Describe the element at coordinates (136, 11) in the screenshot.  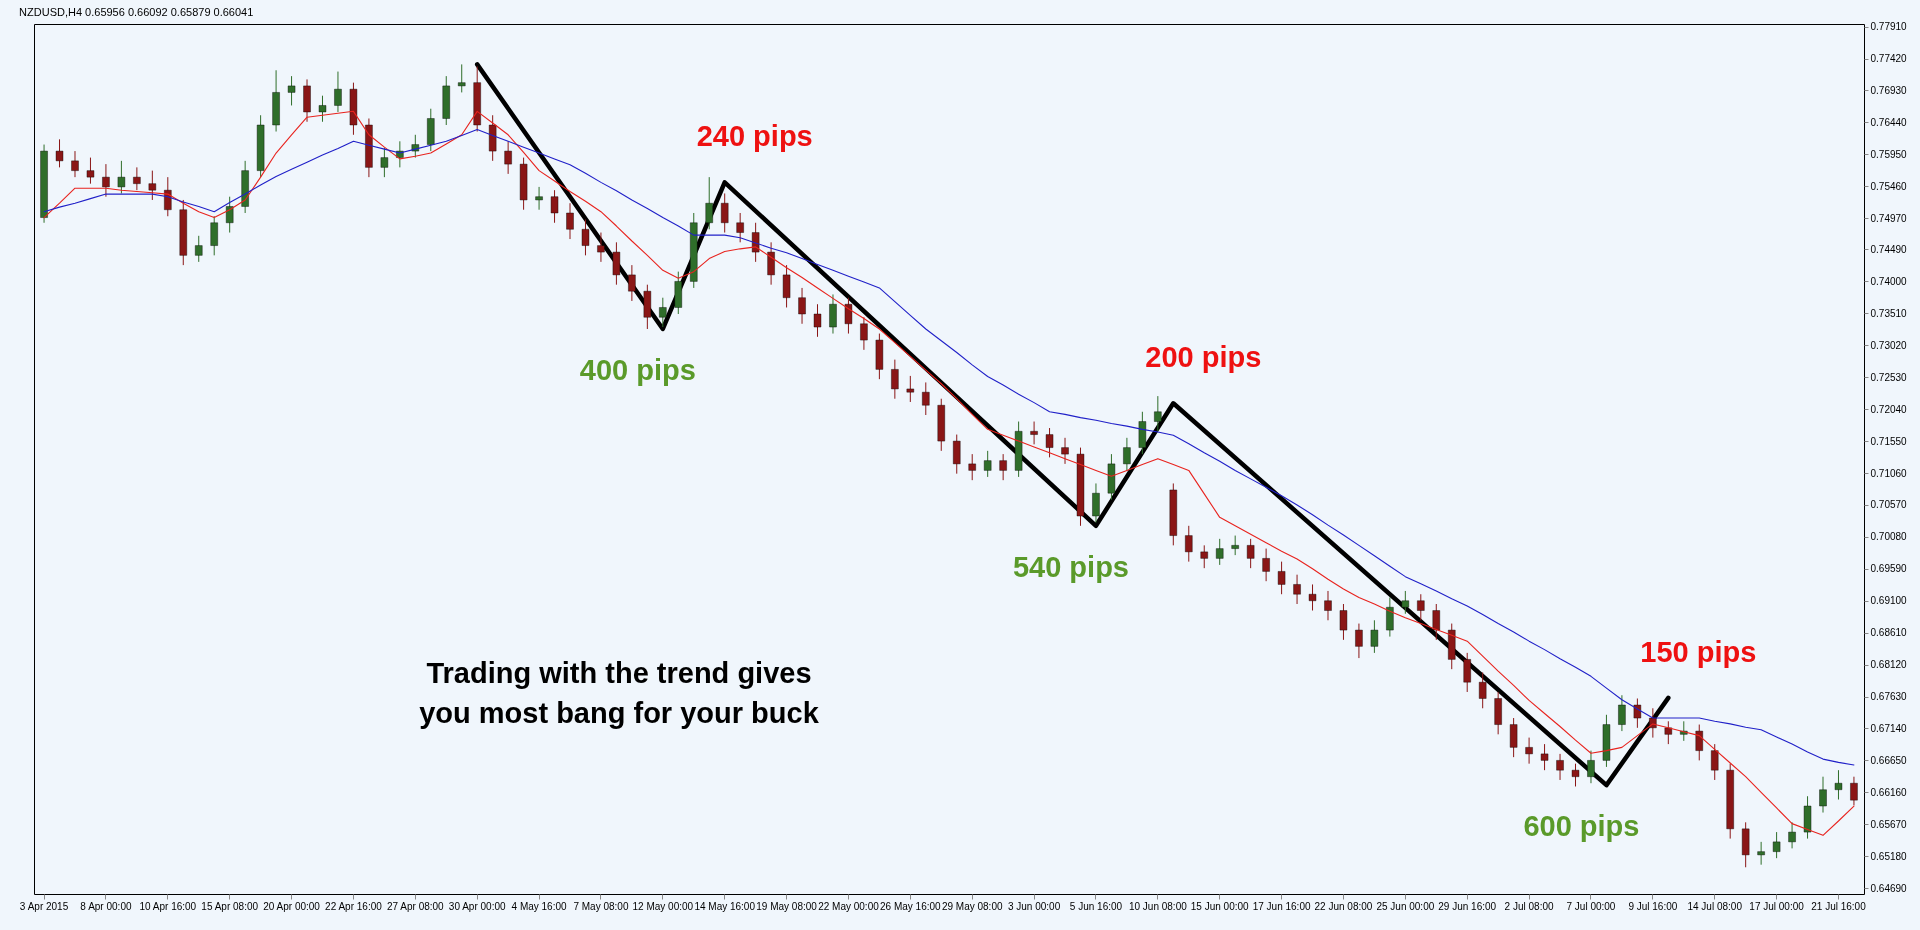
I see `chart-title: NZDUSD,H4 0.65956 0.66092 0.65879 0.66041` at that location.